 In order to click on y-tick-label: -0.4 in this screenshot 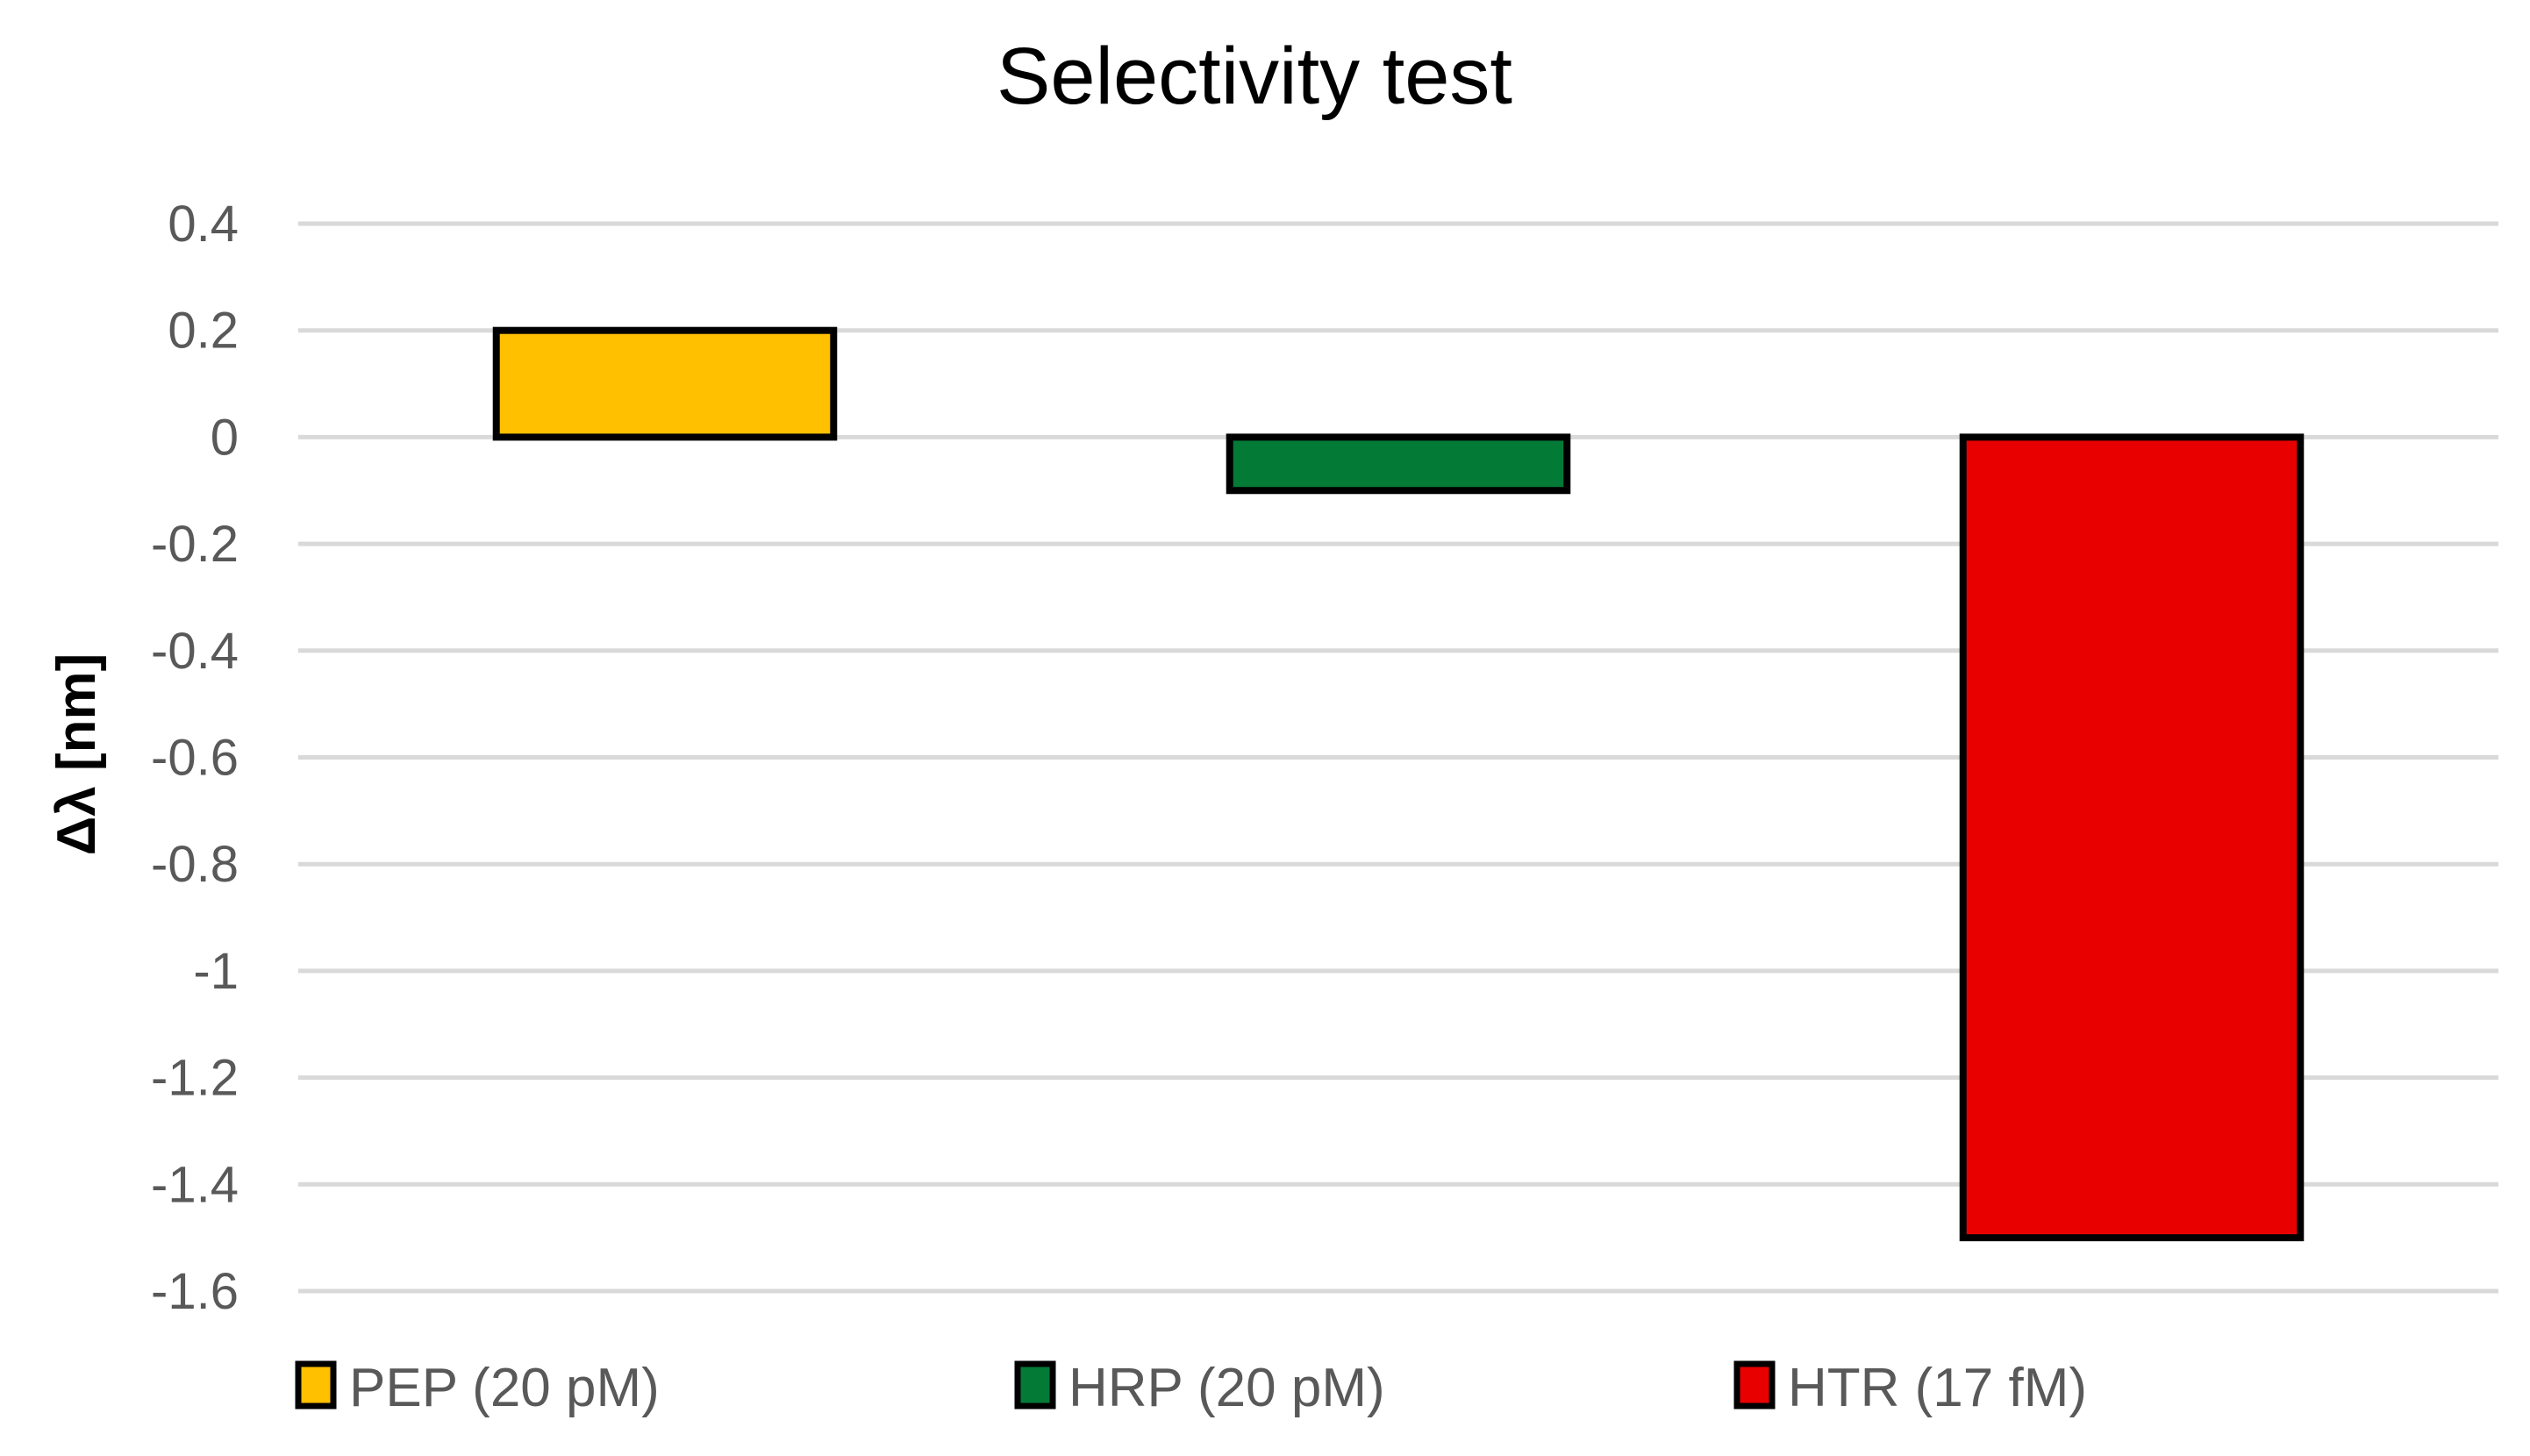, I will do `click(195, 651)`.